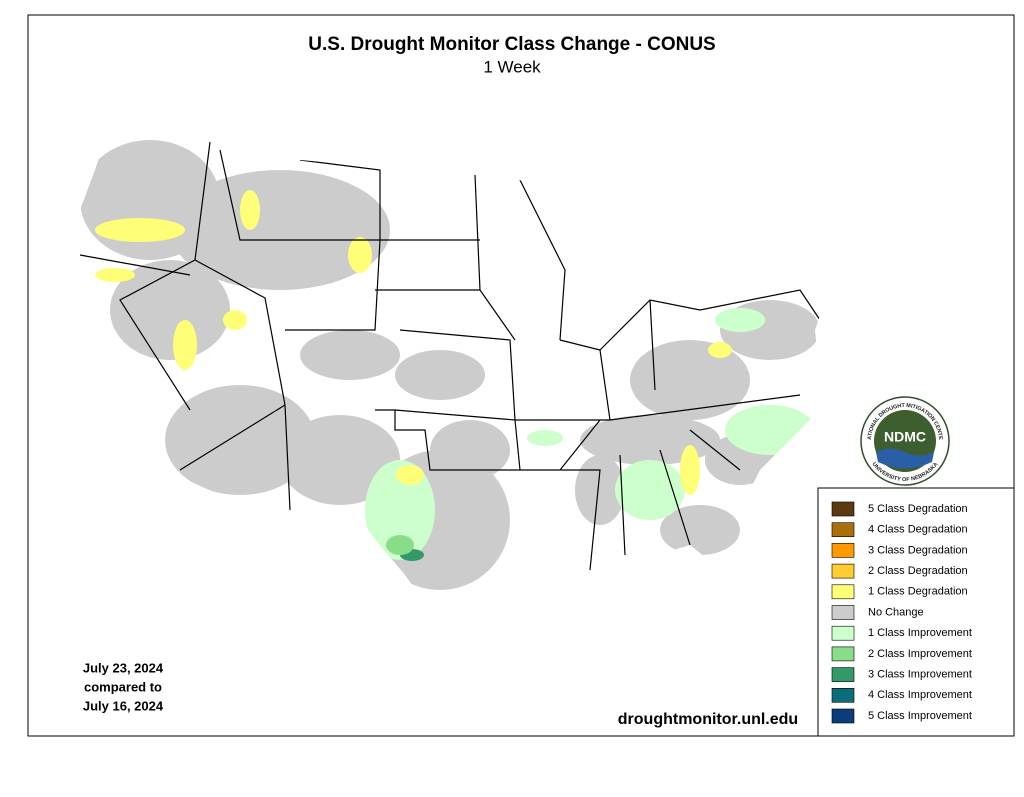 Image resolution: width=1024 pixels, height=797 pixels. Describe the element at coordinates (918, 592) in the screenshot. I see `legend-label: 1 Class Degradation` at that location.